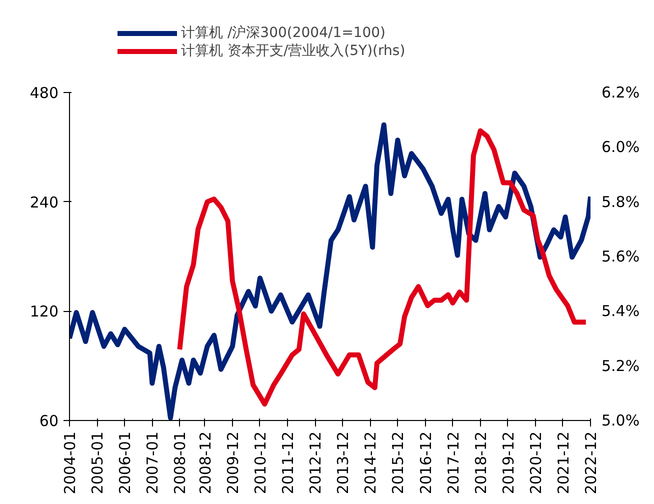 The image size is (654, 504). I want to click on y2-tick-label: 6.2%, so click(621, 93).